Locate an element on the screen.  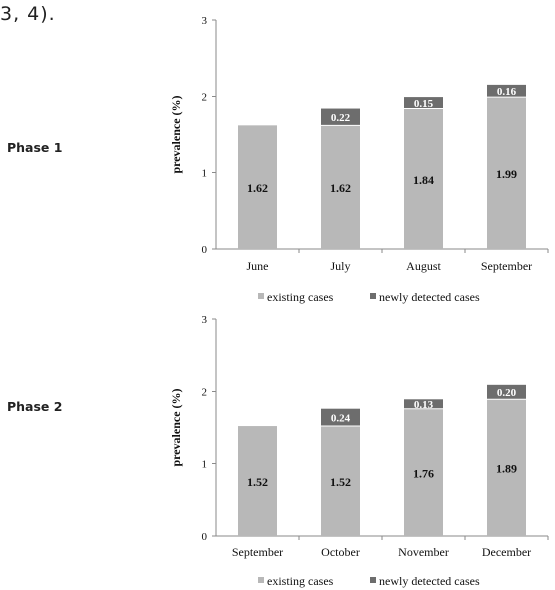
chart1-x-tick-label: July is located at coordinates (340, 266).